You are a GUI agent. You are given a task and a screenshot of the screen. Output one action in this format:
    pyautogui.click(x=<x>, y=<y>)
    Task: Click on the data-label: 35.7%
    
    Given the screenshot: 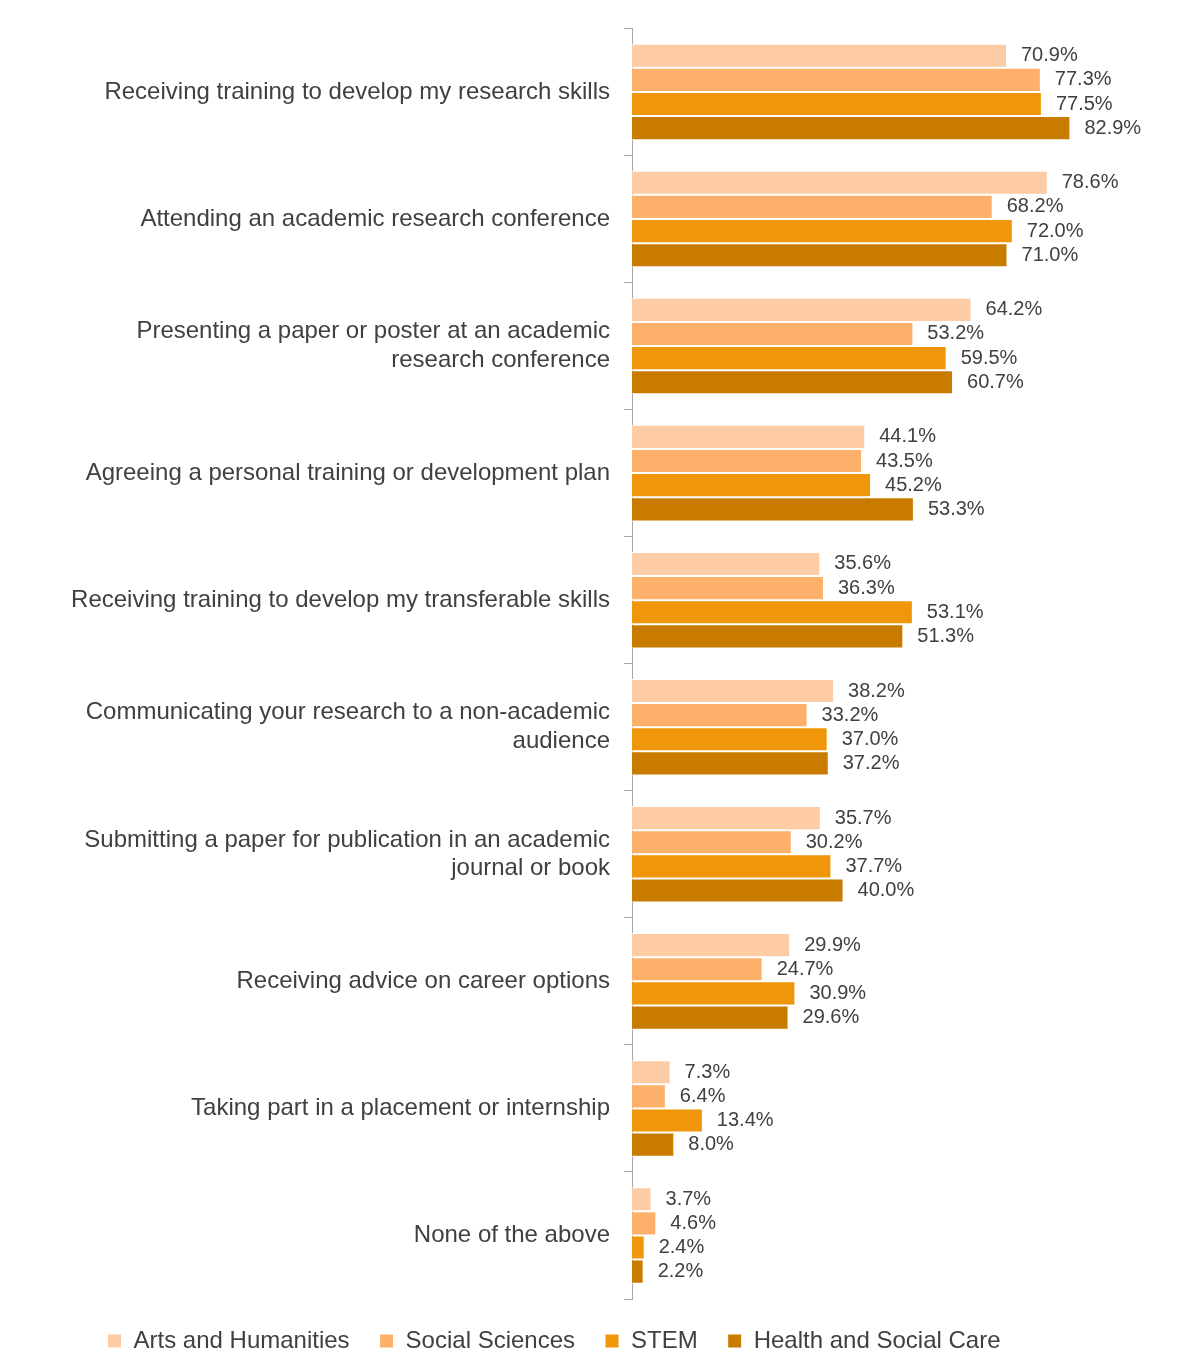 What is the action you would take?
    pyautogui.click(x=863, y=816)
    